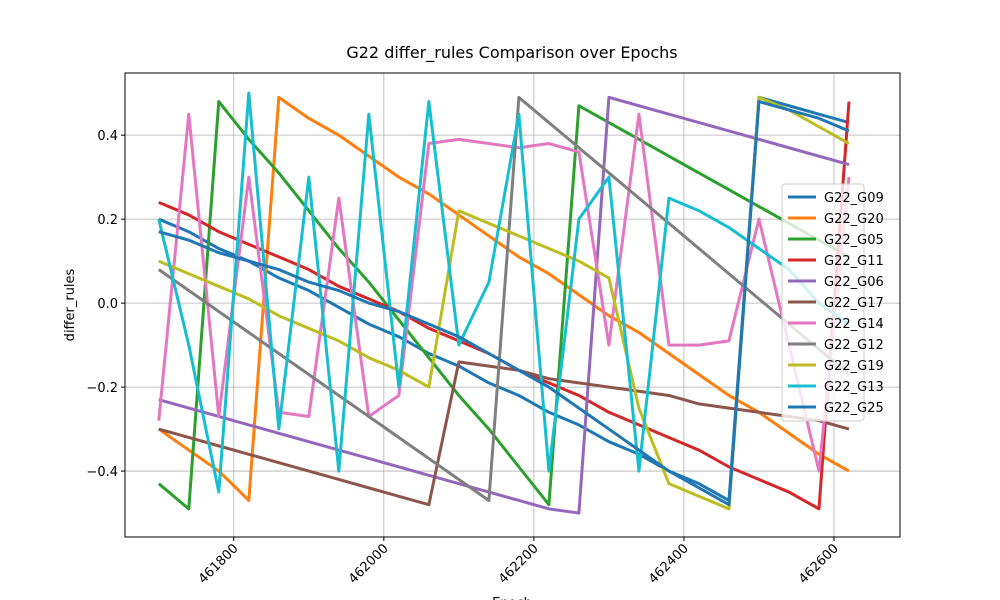 The image size is (1000, 600). Describe the element at coordinates (854, 303) in the screenshot. I see `legend-label: G22_G17` at that location.